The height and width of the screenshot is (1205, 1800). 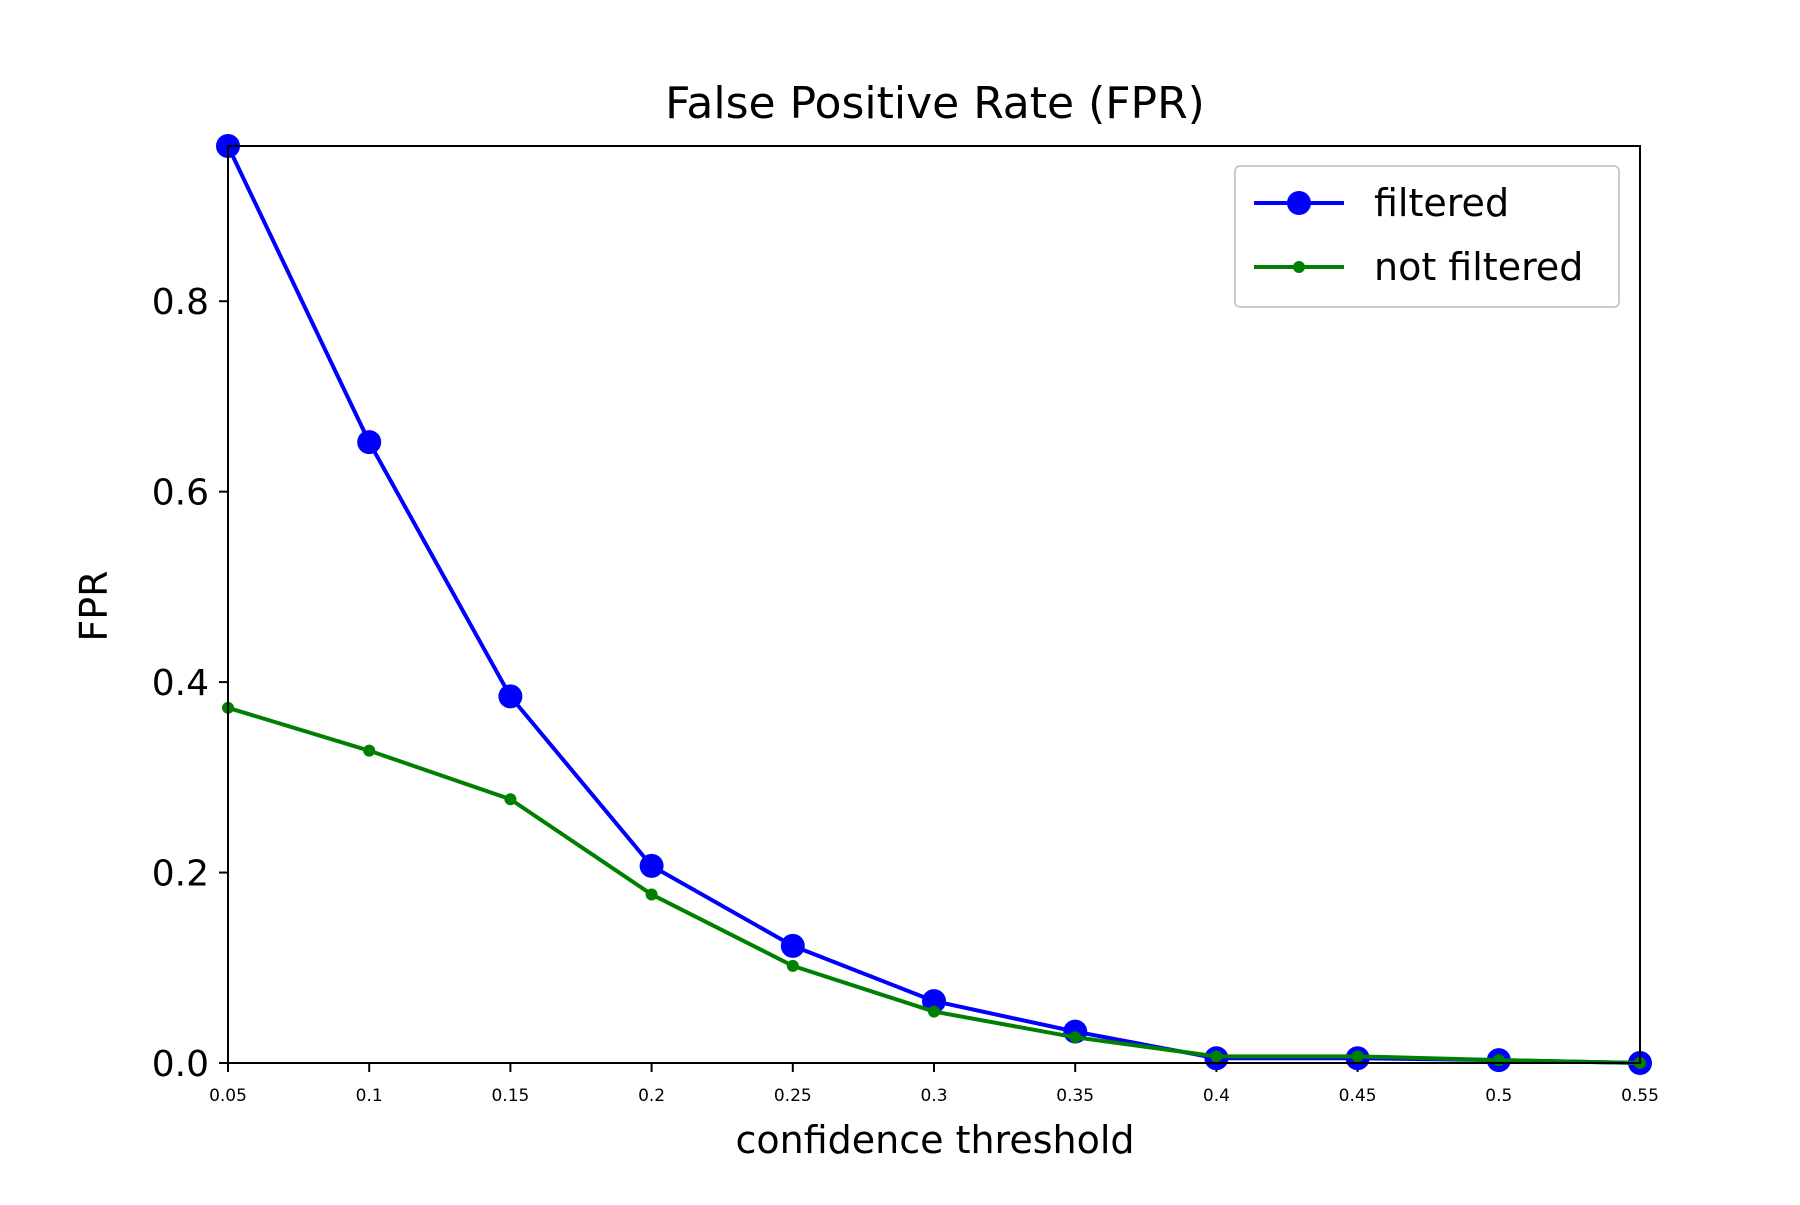 What do you see at coordinates (1075, 1096) in the screenshot?
I see `x-tick-label: 0.35` at bounding box center [1075, 1096].